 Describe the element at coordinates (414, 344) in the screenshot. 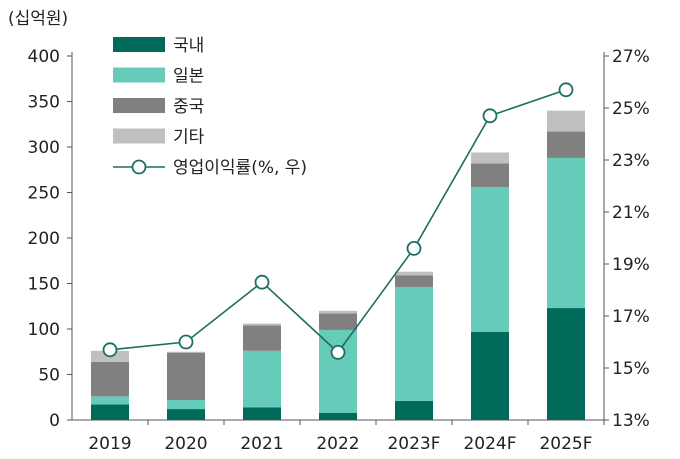

I see `bar-일본-2023F` at that location.